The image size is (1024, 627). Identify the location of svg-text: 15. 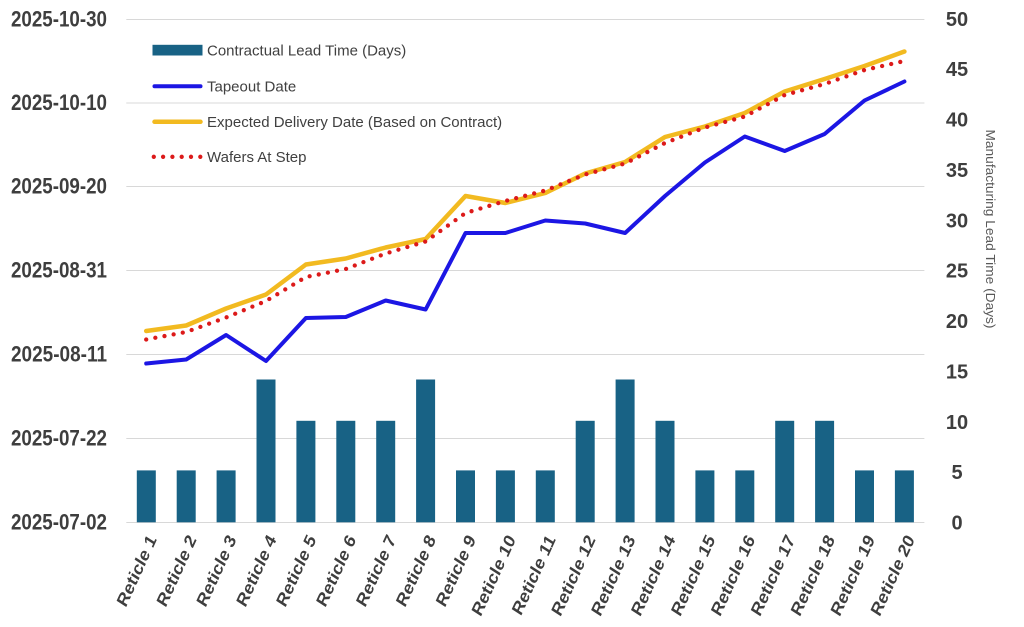
(957, 372).